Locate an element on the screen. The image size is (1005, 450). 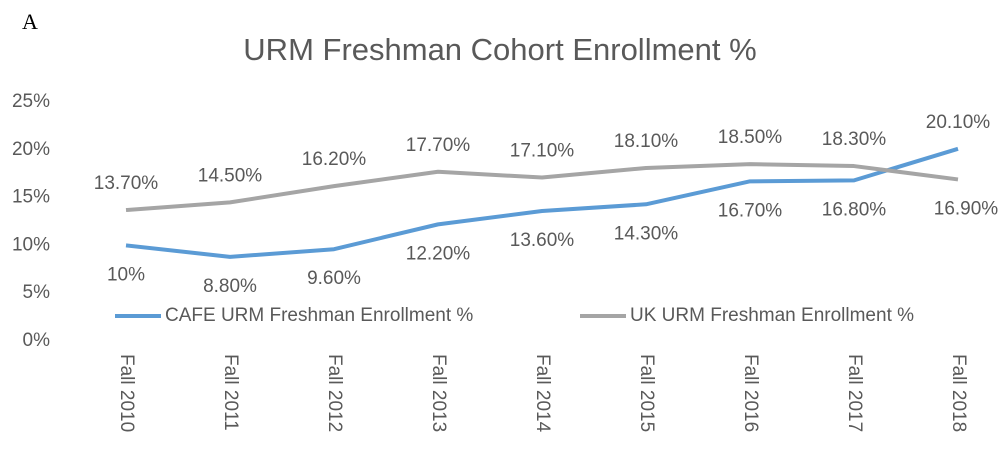
x-tick-label: Fall 2013 is located at coordinates (438, 393).